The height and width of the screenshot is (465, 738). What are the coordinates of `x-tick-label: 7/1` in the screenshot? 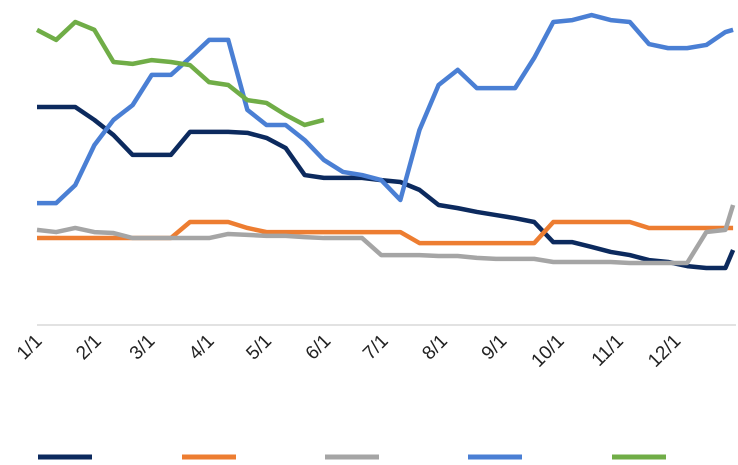 It's located at (376, 348).